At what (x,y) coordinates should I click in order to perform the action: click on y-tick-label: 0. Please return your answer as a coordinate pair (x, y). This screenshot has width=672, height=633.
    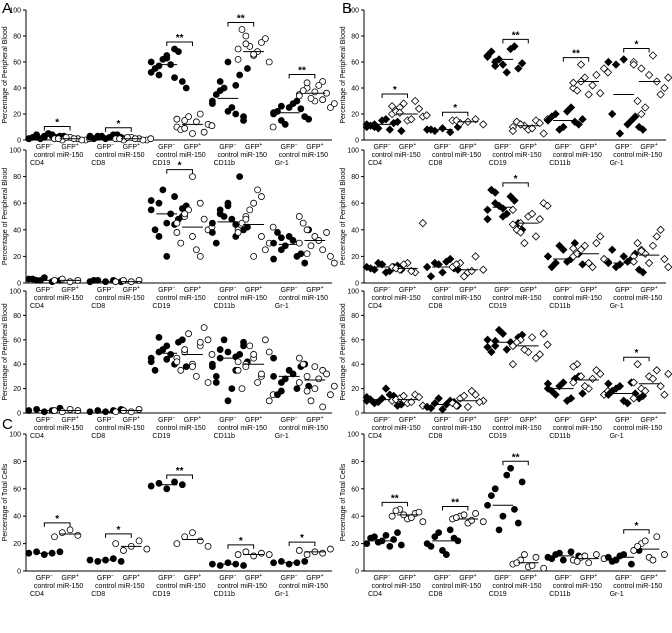
    Looking at the image, I should click on (19, 414).